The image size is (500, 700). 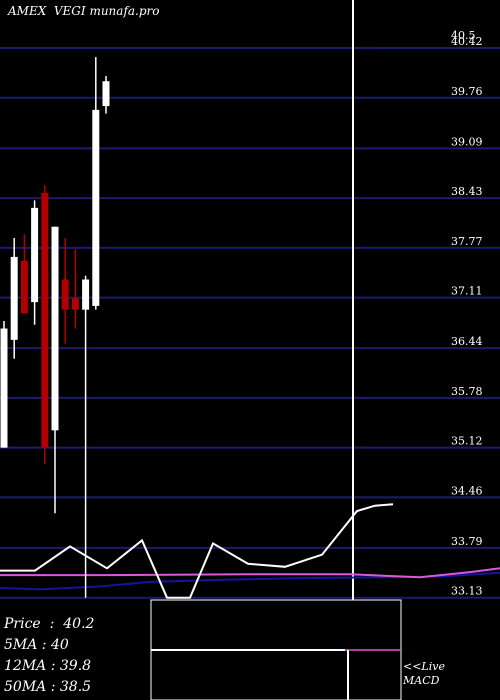 I want to click on indicator-line, so click(x=197, y=551).